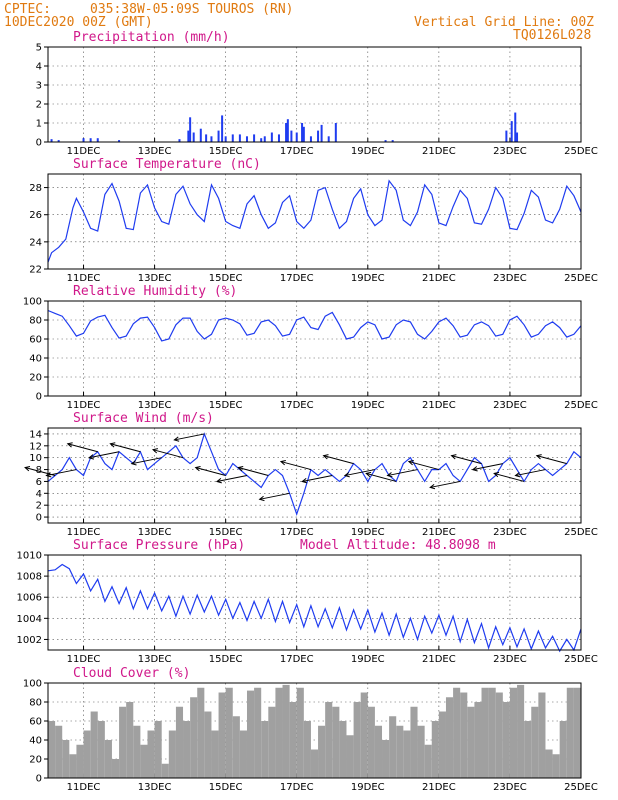 The width and height of the screenshot is (618, 800). Describe the element at coordinates (151, 37) in the screenshot. I see `panel-title: Precipitation (mm/h)` at that location.